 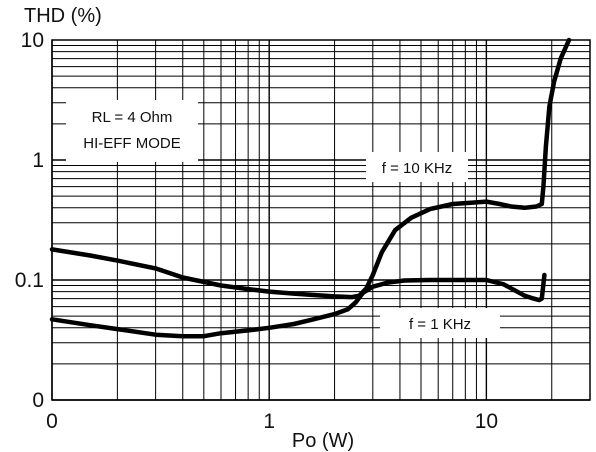 I want to click on series-label-1khz-text: f = 1 KHz, so click(x=440, y=324).